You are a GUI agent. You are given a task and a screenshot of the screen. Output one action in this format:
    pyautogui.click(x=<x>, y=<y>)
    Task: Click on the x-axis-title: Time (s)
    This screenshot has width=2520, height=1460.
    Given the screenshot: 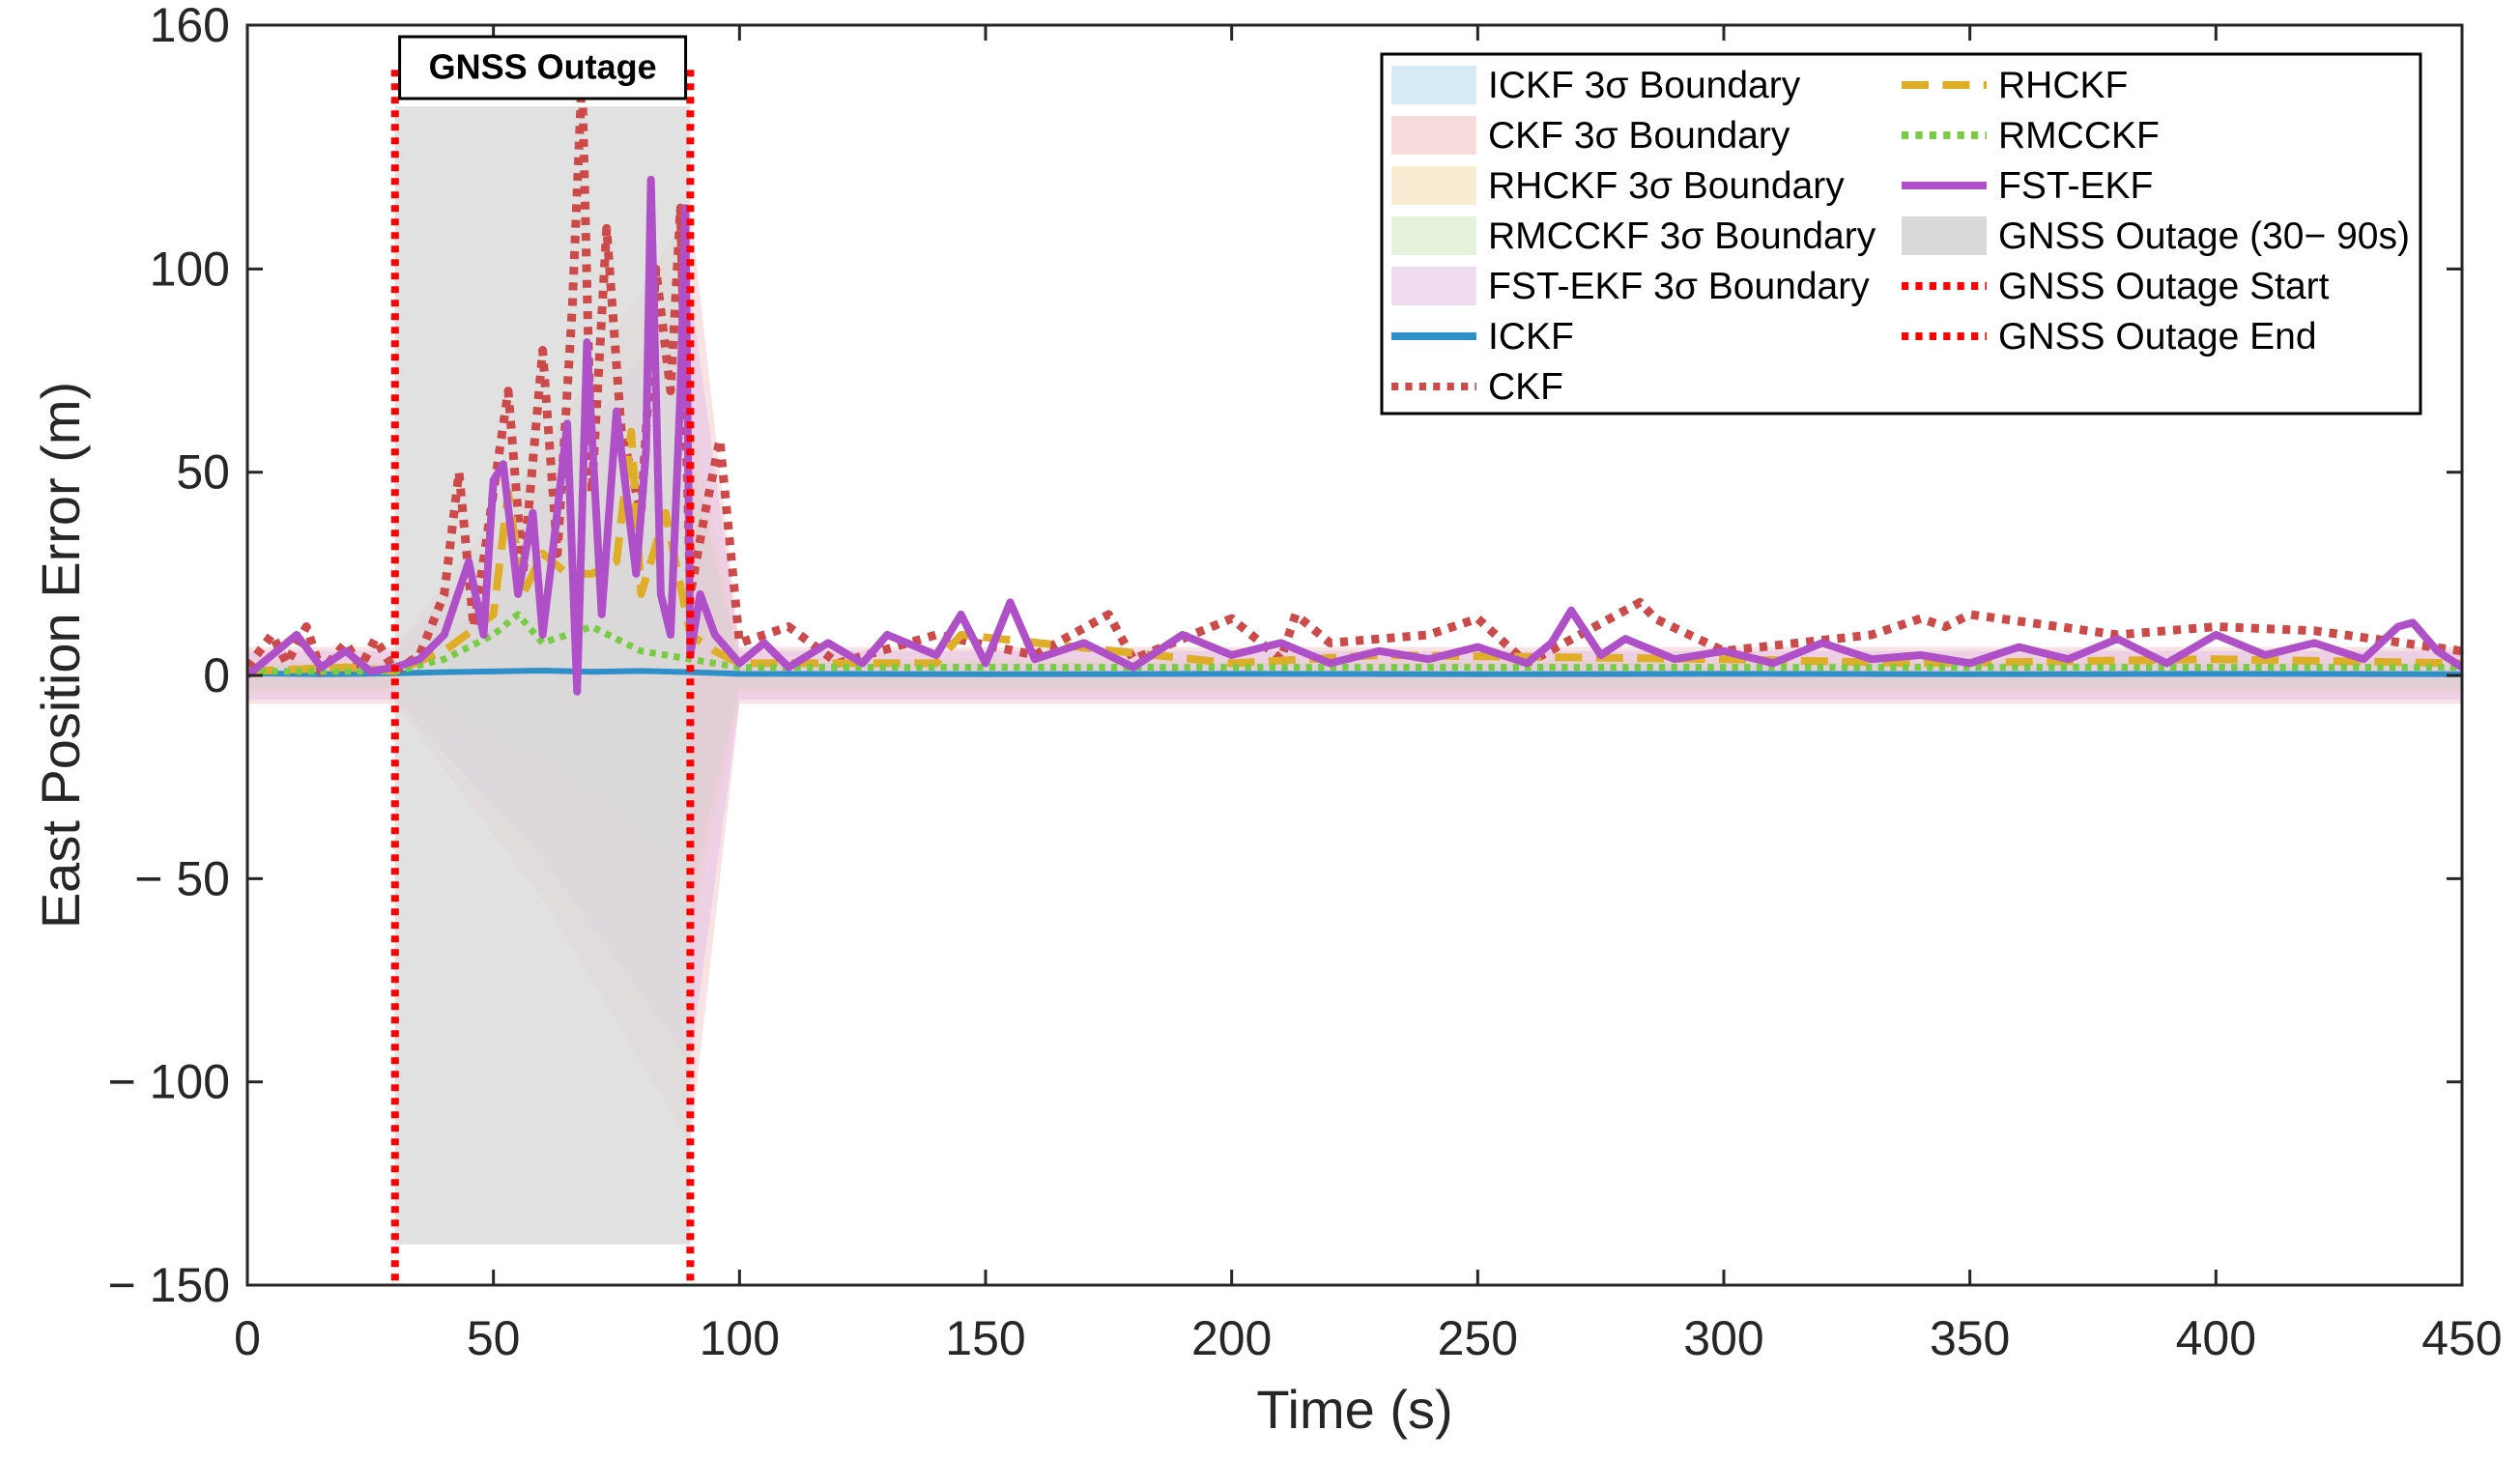 What is the action you would take?
    pyautogui.click(x=1354, y=1409)
    